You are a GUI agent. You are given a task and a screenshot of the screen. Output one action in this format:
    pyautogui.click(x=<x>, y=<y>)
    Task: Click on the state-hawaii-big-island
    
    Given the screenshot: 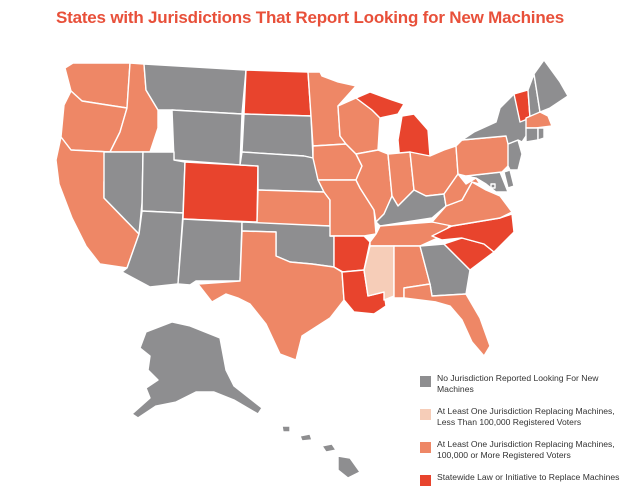 What is the action you would take?
    pyautogui.click(x=349, y=467)
    